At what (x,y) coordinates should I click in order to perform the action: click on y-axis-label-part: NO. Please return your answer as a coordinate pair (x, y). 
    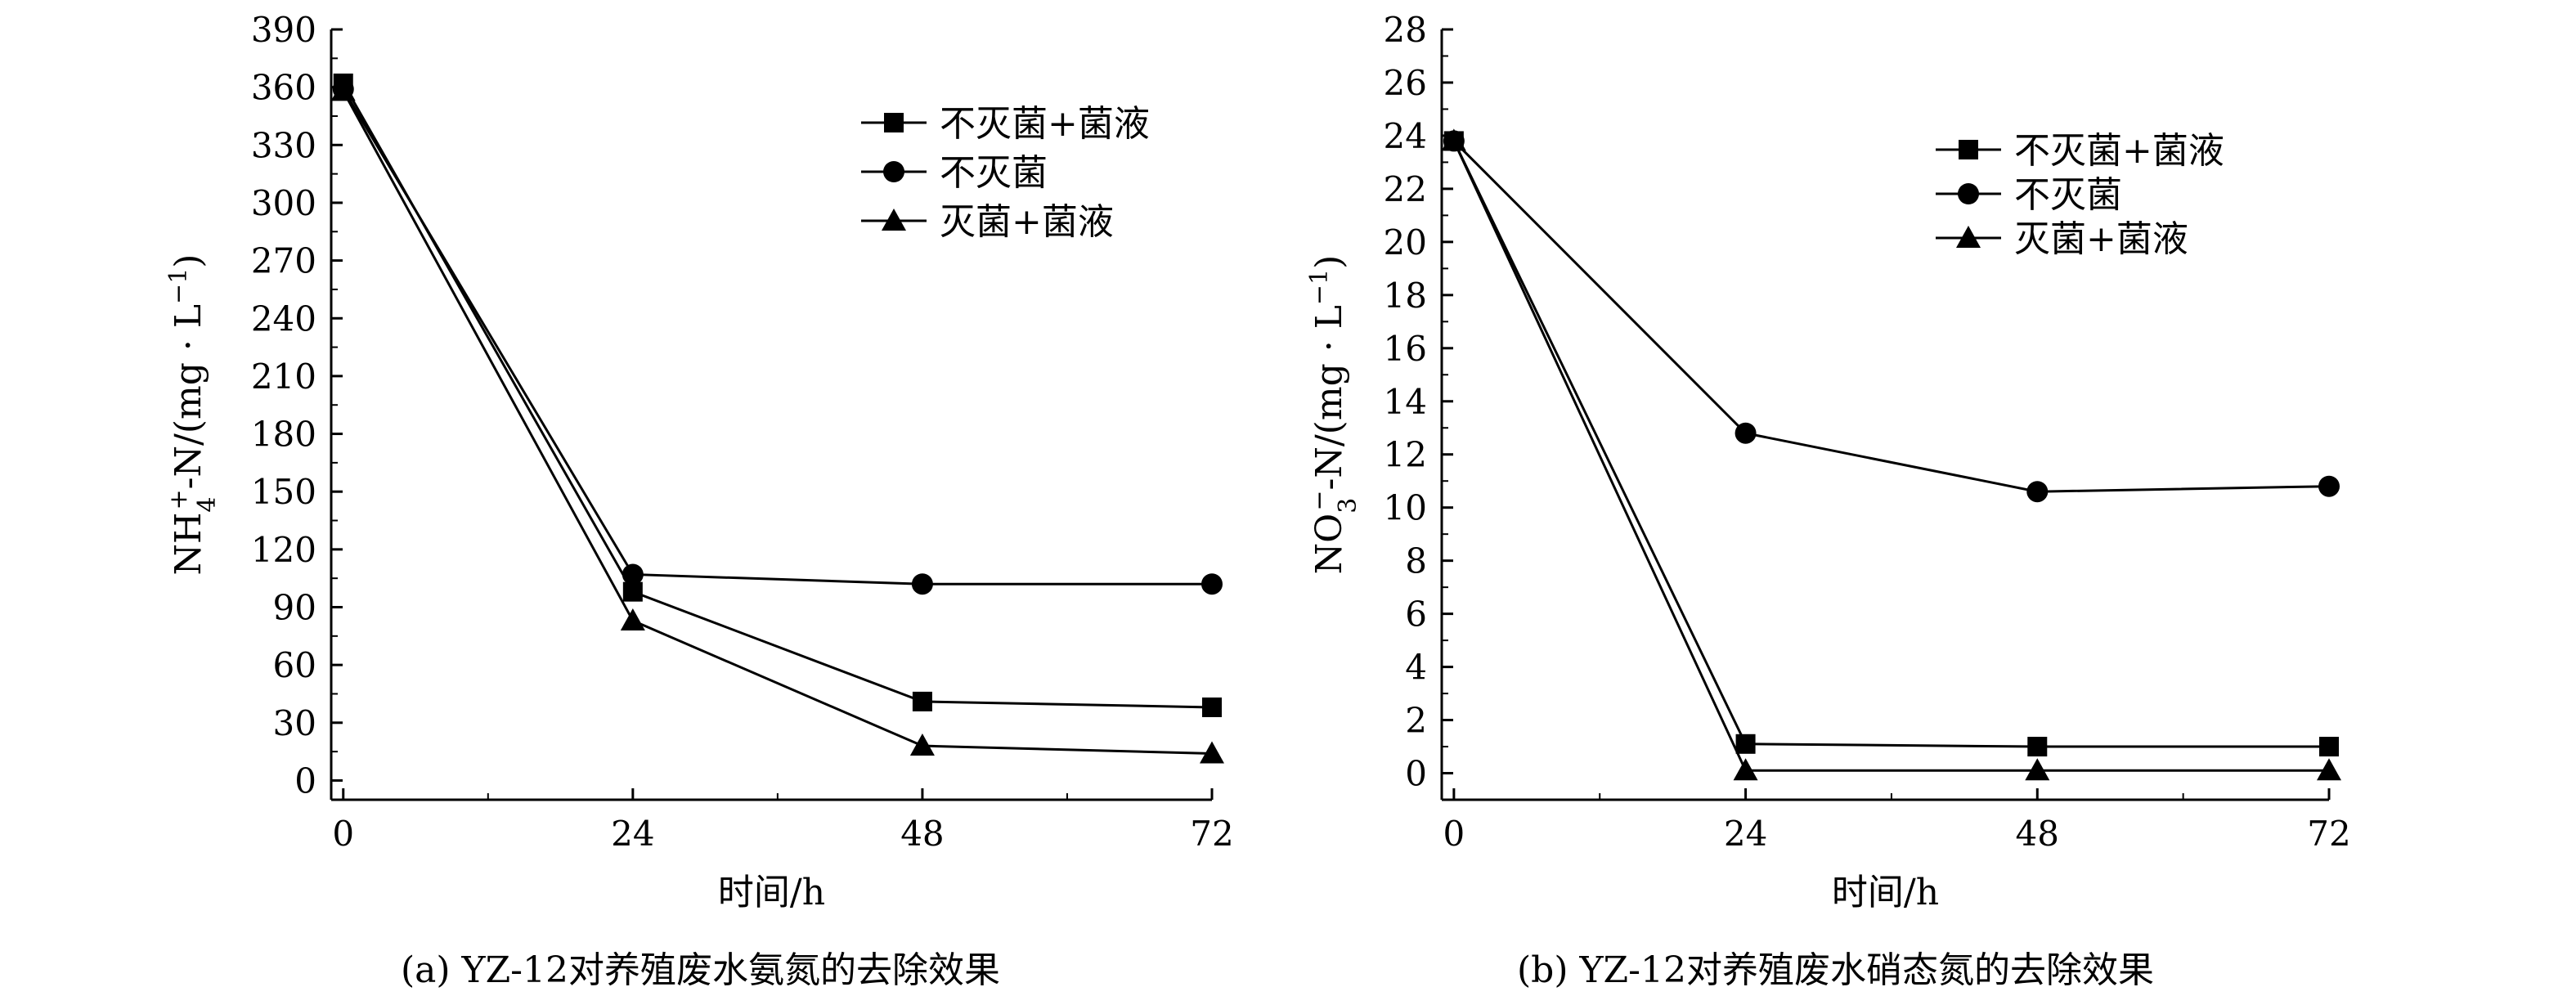
    Looking at the image, I should click on (1329, 544).